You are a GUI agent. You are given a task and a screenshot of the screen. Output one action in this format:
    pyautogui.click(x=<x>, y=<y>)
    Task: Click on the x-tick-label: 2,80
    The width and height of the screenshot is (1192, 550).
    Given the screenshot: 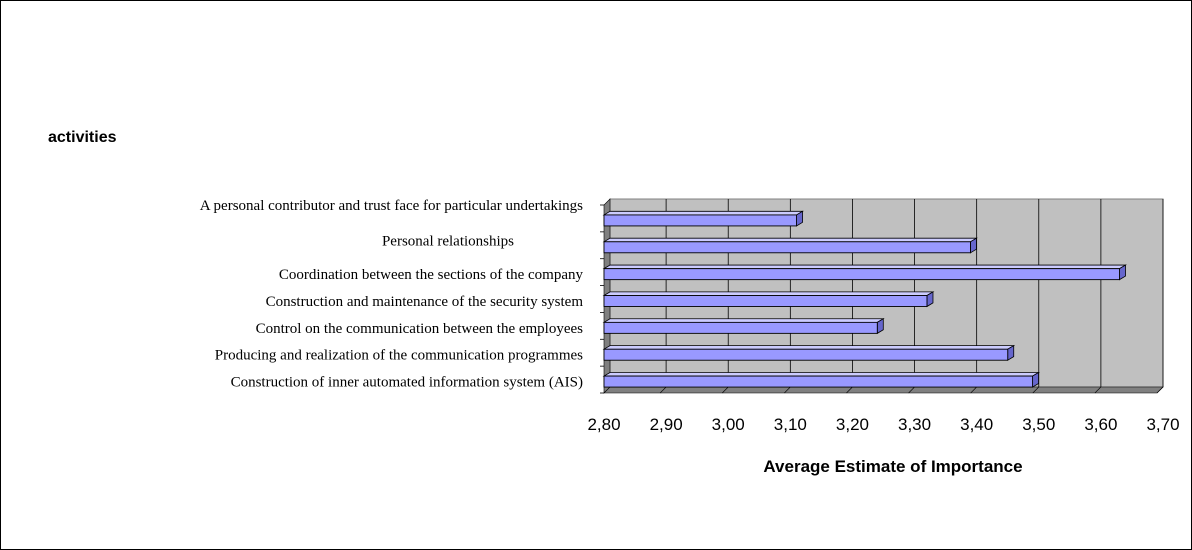 What is the action you would take?
    pyautogui.click(x=603, y=424)
    